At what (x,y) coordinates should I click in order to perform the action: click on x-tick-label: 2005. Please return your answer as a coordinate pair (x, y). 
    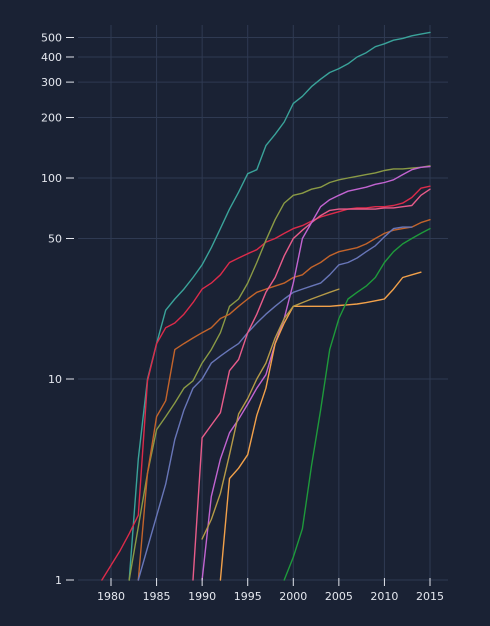
    Looking at the image, I should click on (339, 596).